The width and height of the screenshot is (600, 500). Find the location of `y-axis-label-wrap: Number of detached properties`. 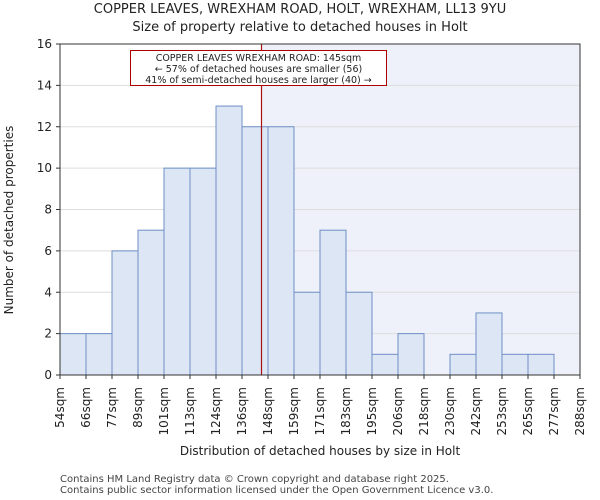

y-axis-label-wrap: Number of detached properties is located at coordinates (12, 220).